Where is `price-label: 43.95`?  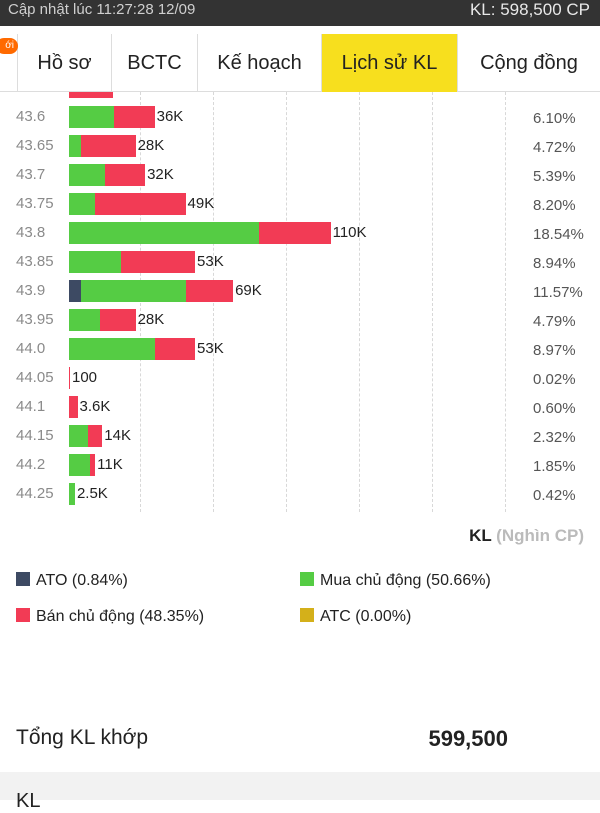
price-label: 43.95 is located at coordinates (35, 319).